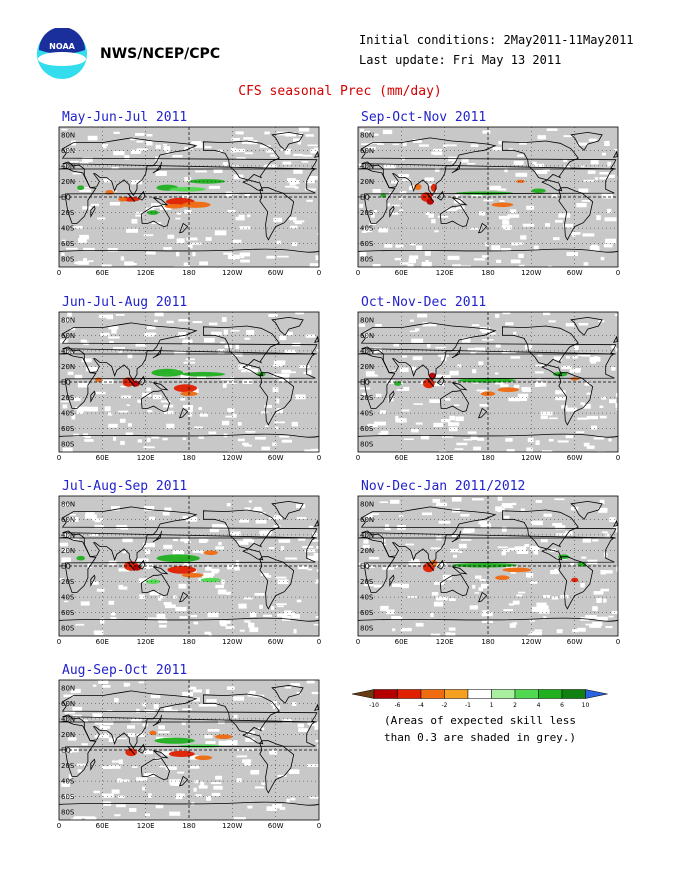  Describe the element at coordinates (515, 705) in the screenshot. I see `legend-tick: 2` at that location.